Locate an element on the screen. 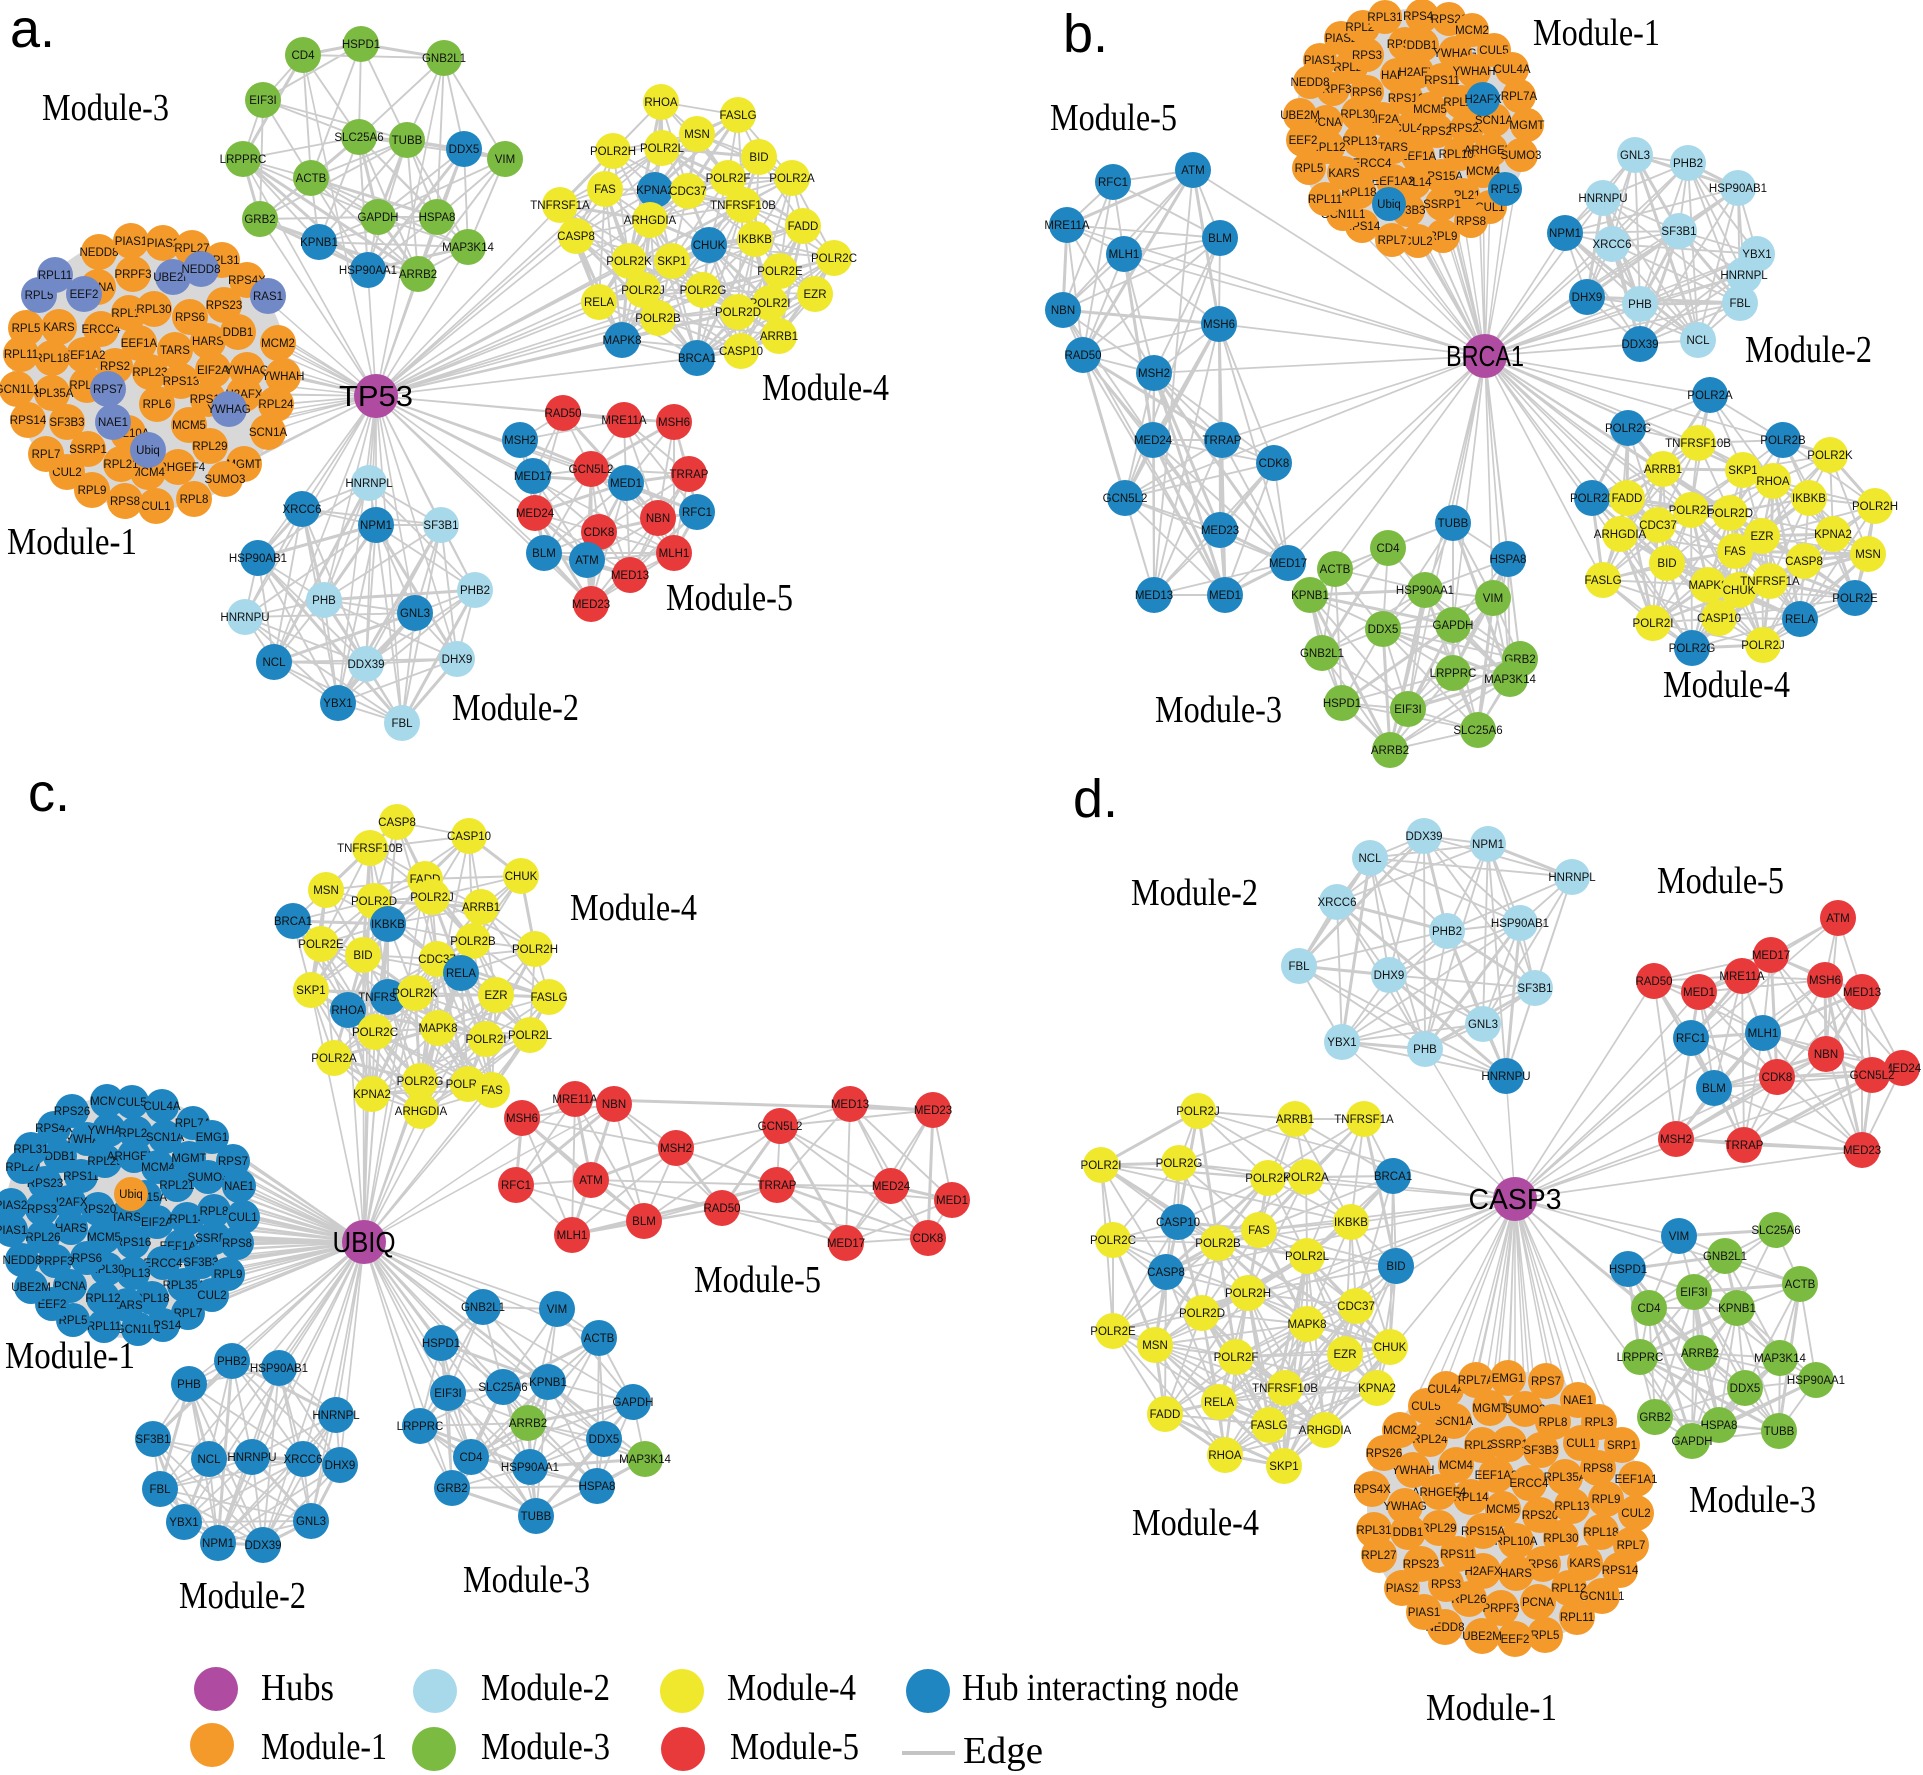 The width and height of the screenshot is (1923, 1775). svg-text: YWHAG is located at coordinates (229, 410).